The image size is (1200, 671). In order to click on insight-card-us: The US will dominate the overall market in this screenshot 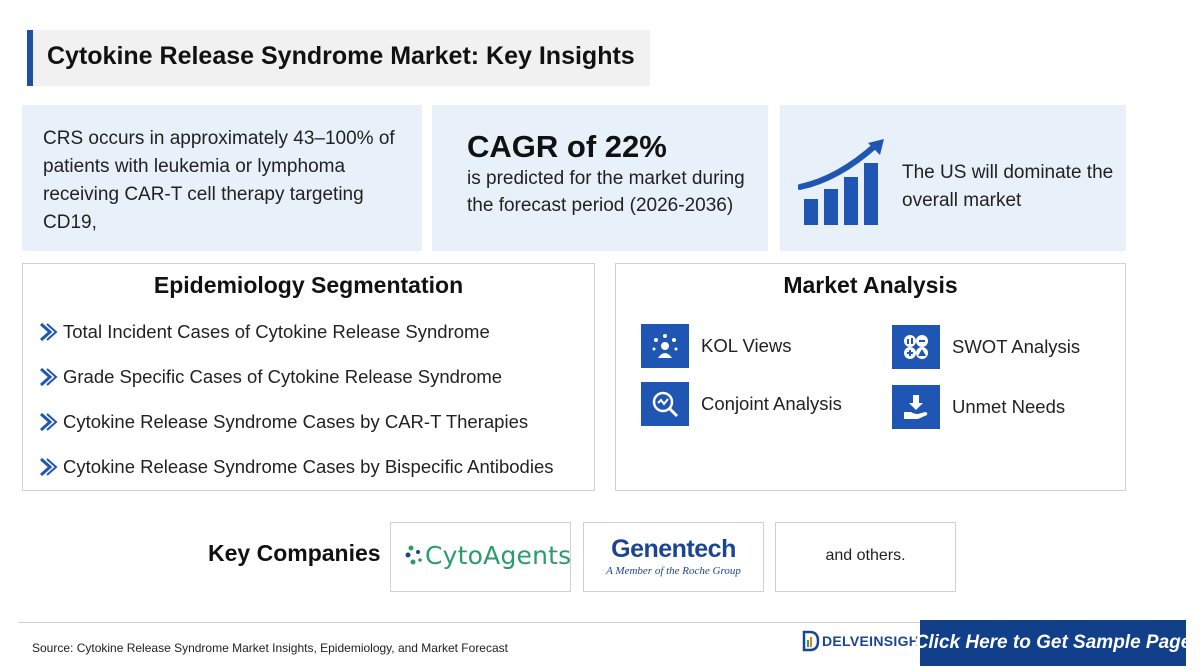, I will do `click(953, 178)`.